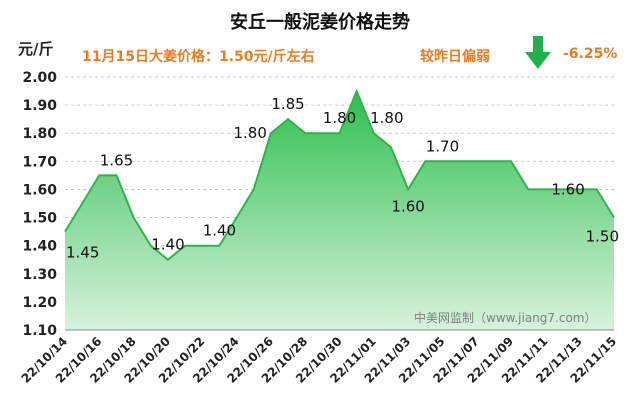 The height and width of the screenshot is (410, 640). What do you see at coordinates (39, 204) in the screenshot?
I see `y-axis-ticks: 1.10 1.20 1.30 1.40 1.50 1.60 1.70 1.80 1.90 2.00` at bounding box center [39, 204].